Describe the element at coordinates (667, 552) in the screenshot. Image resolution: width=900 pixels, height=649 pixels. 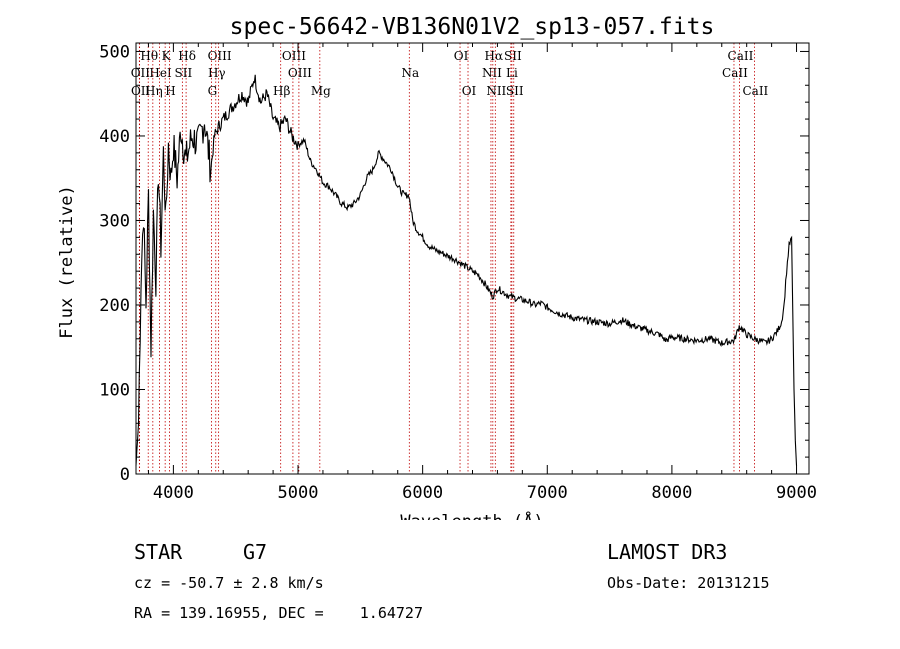
I see `survey-name: LAMOST DR3` at that location.